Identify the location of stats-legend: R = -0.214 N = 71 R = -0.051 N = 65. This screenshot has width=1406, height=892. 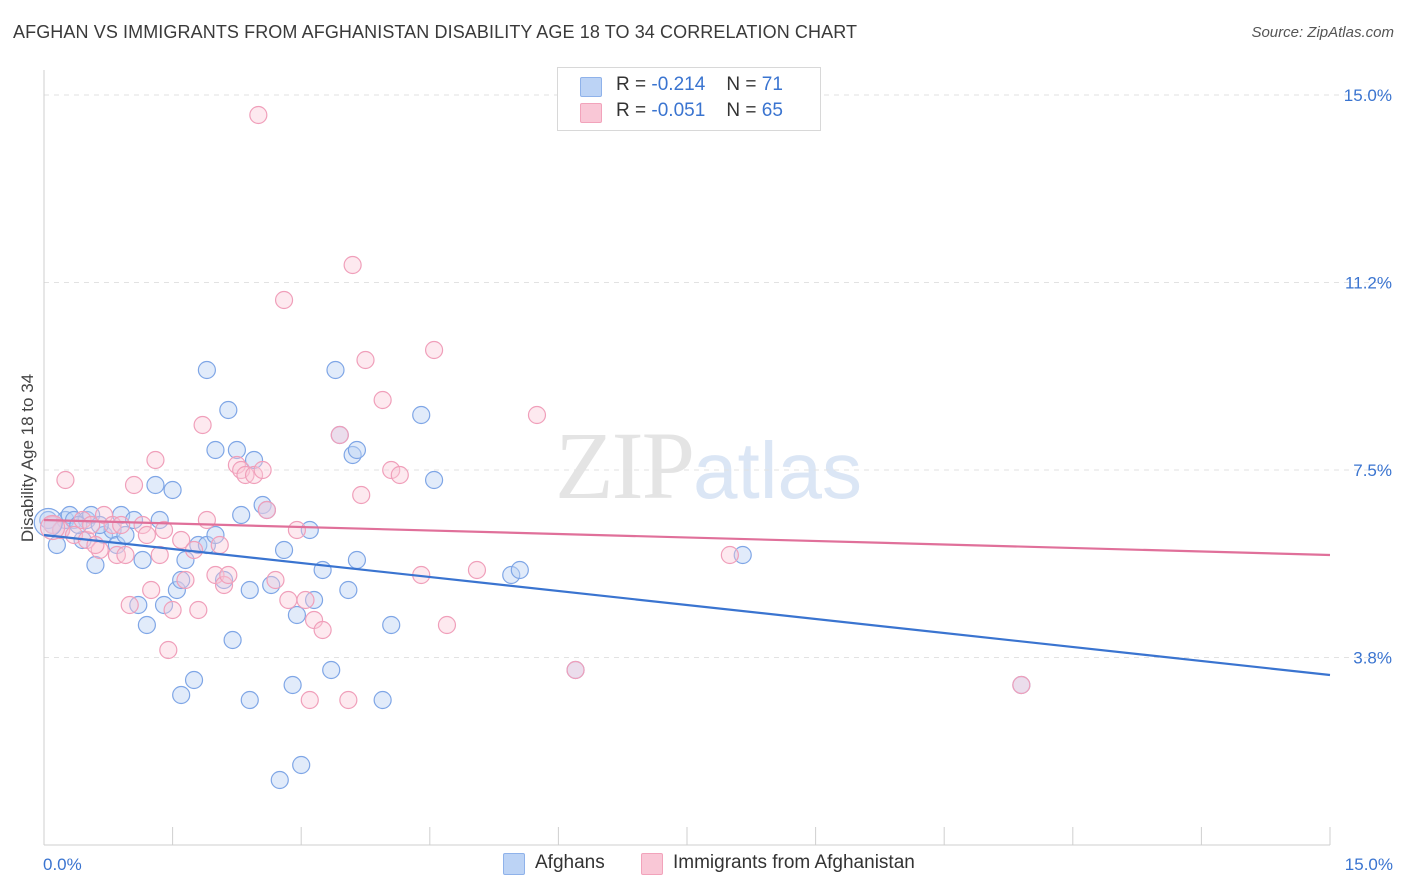
(689, 99).